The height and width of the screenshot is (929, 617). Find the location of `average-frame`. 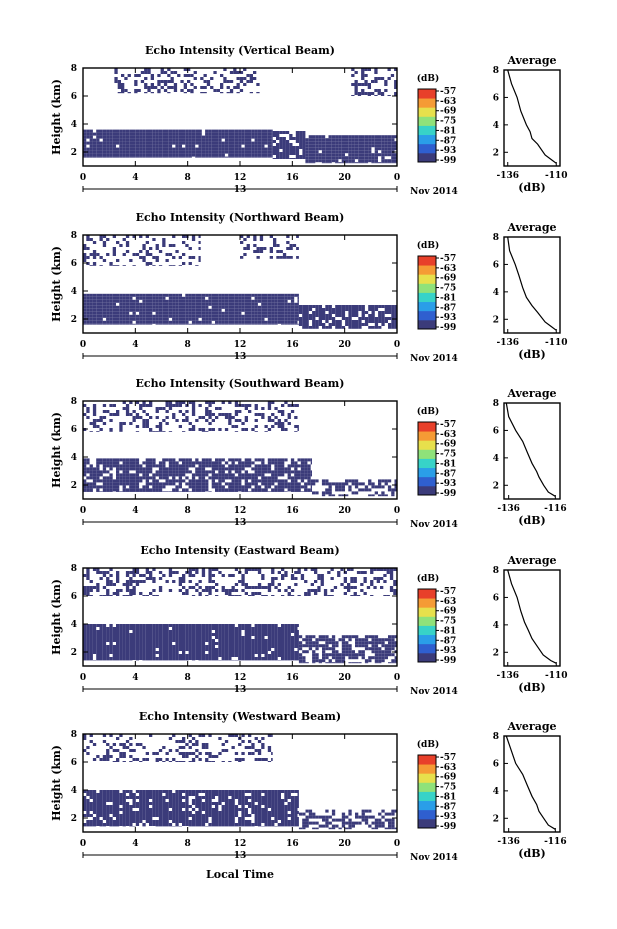

average-frame is located at coordinates (532, 118).